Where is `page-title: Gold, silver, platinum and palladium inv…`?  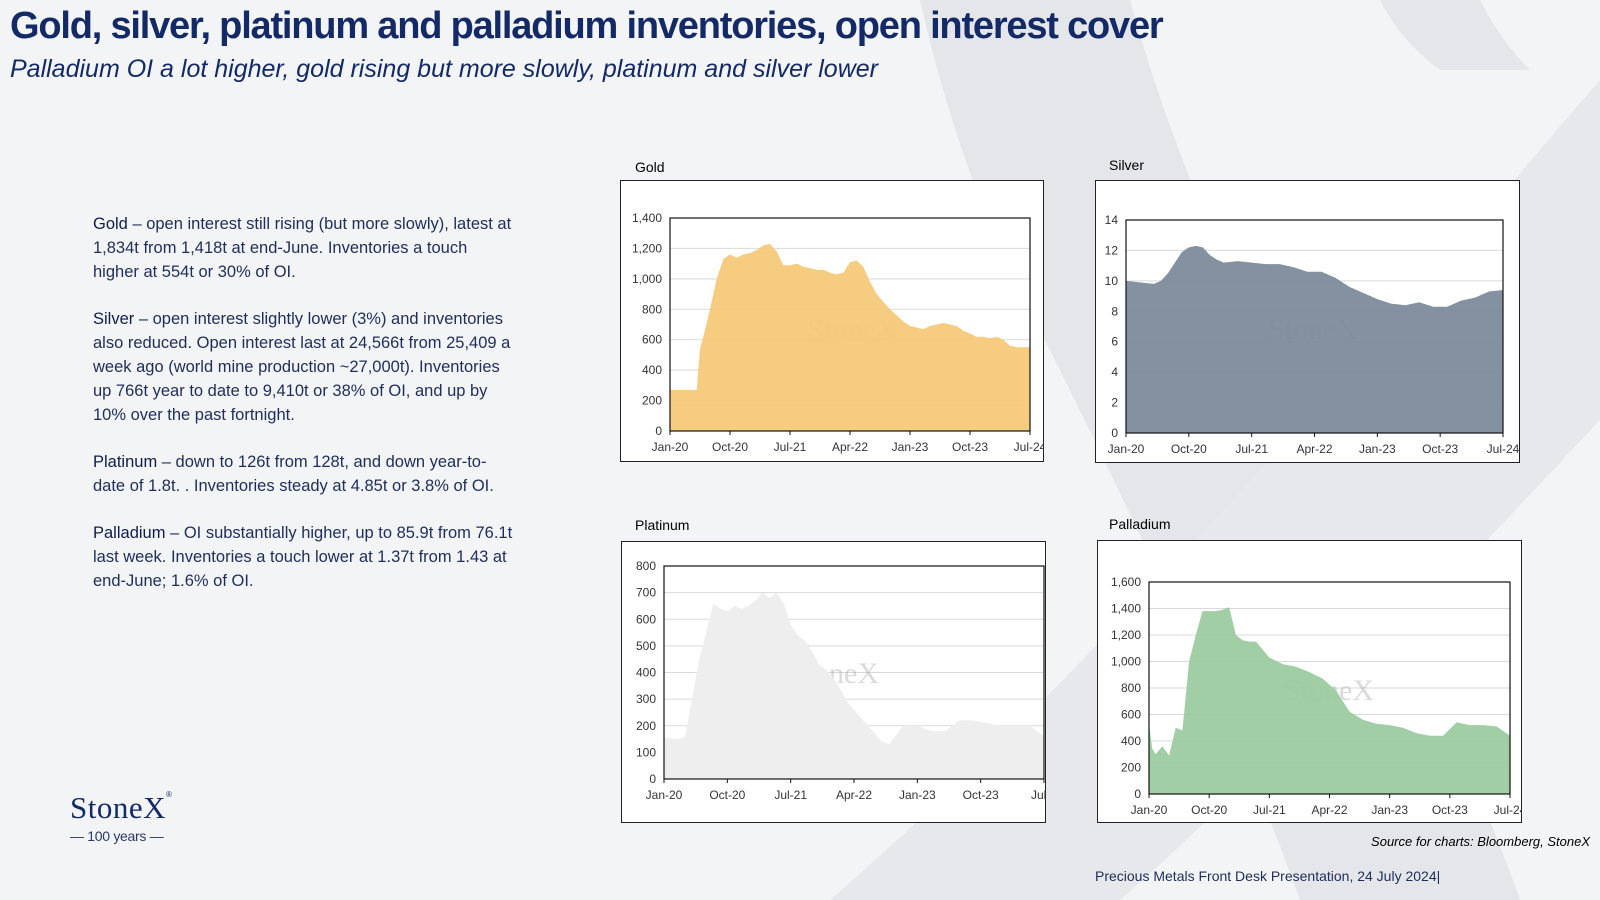 page-title: Gold, silver, platinum and palladium inv… is located at coordinates (587, 26).